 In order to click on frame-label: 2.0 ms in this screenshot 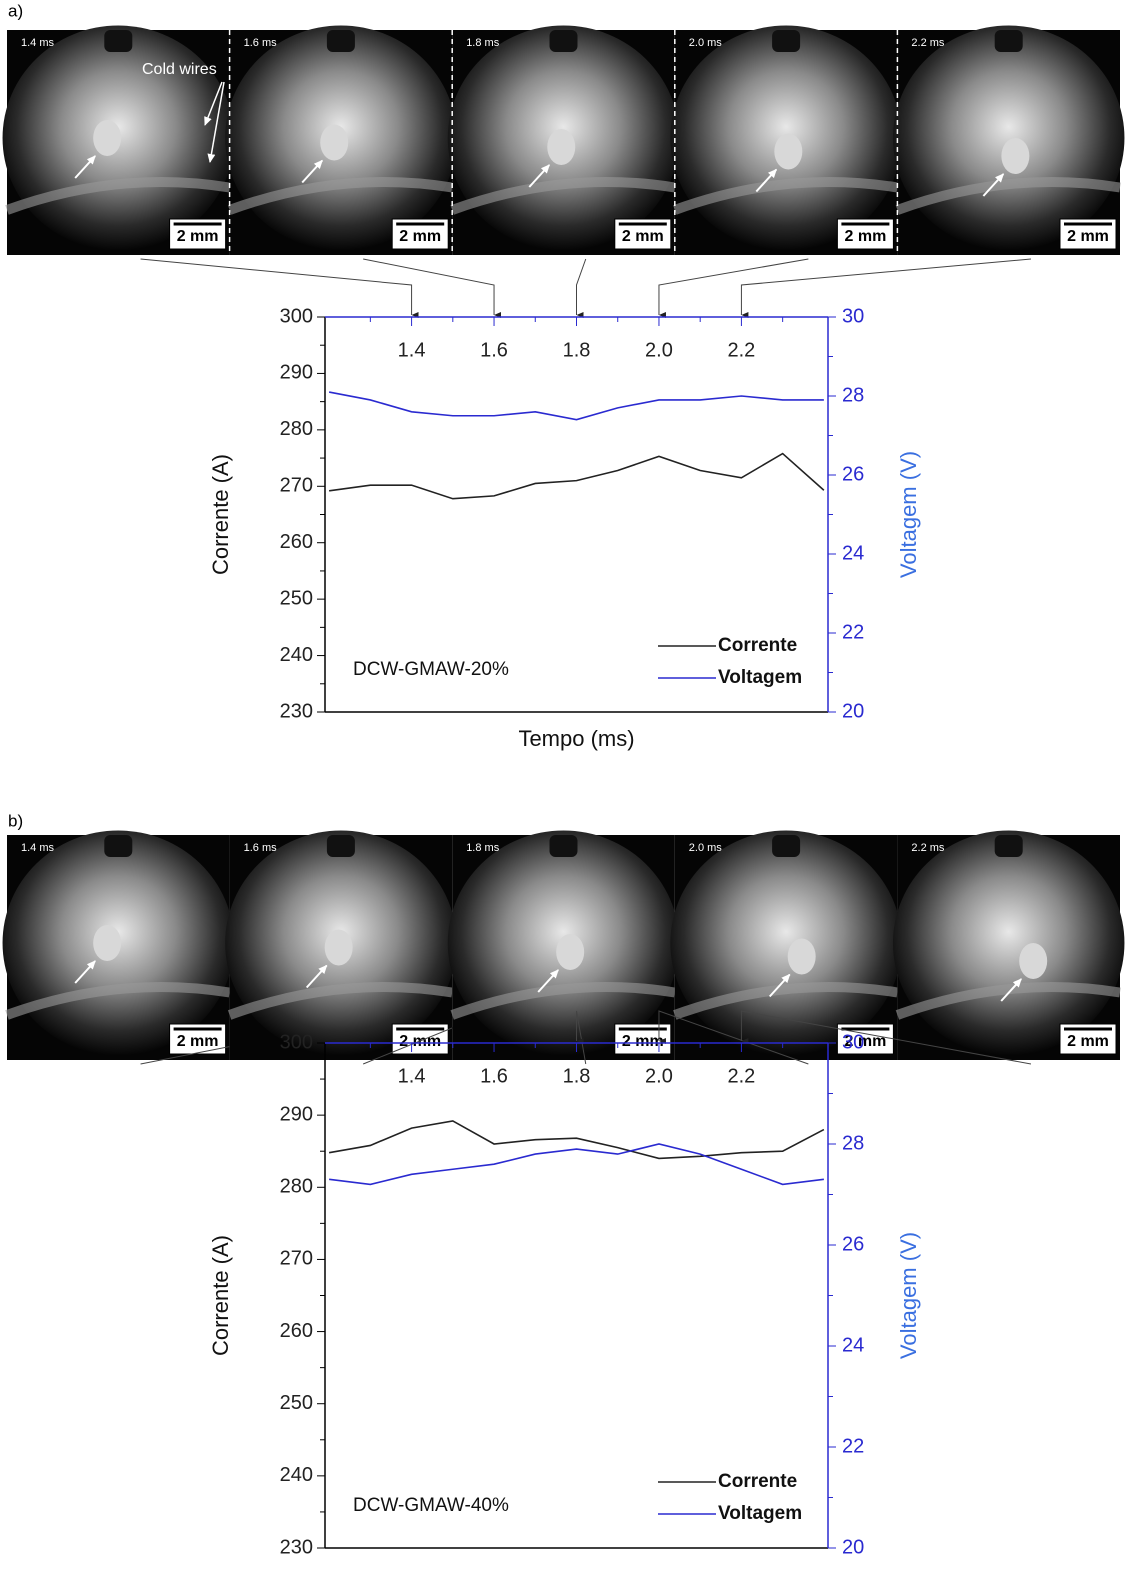, I will do `click(706, 848)`.